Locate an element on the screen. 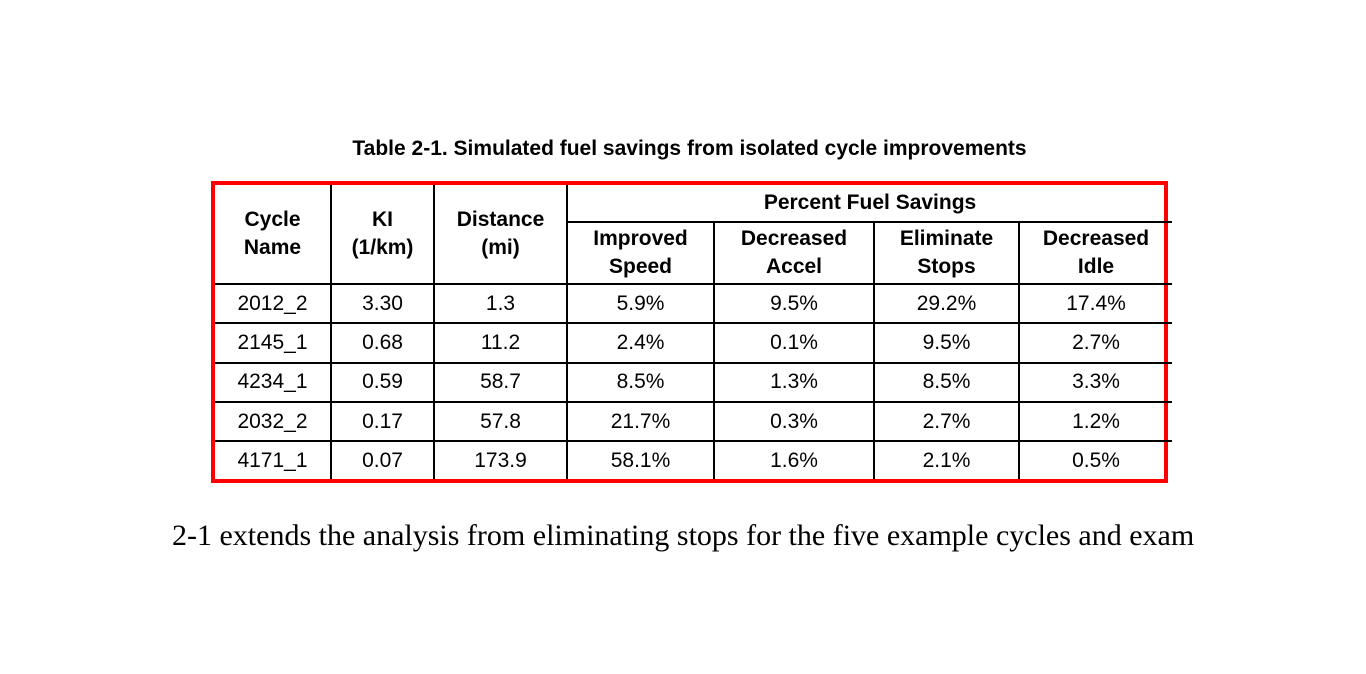  table-cell: 2.4% is located at coordinates (640, 343).